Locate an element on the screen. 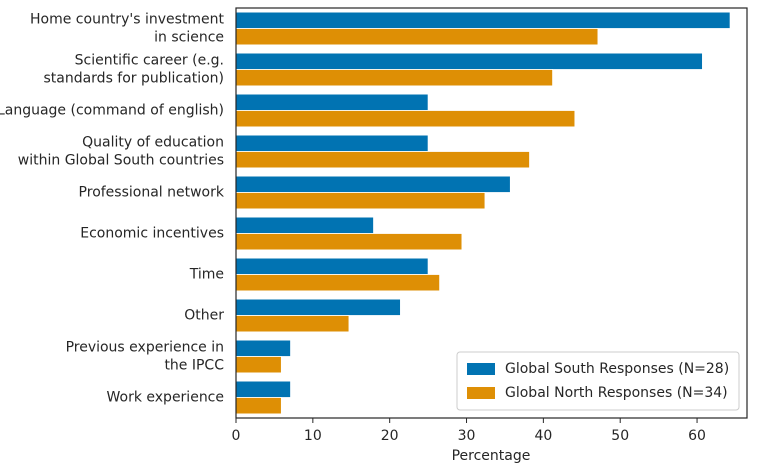  y-tick-label: standards for publication) is located at coordinates (133, 79).